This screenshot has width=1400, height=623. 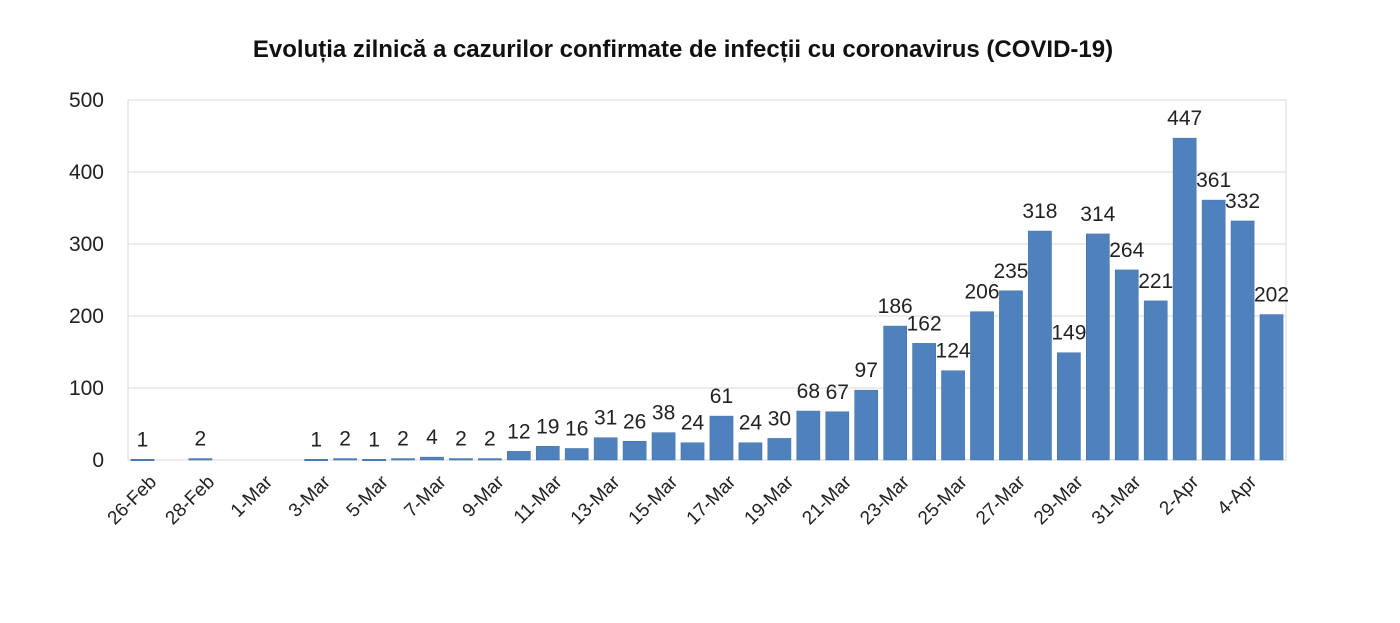 What do you see at coordinates (770, 500) in the screenshot?
I see `x-tick-label: 19-Mar` at bounding box center [770, 500].